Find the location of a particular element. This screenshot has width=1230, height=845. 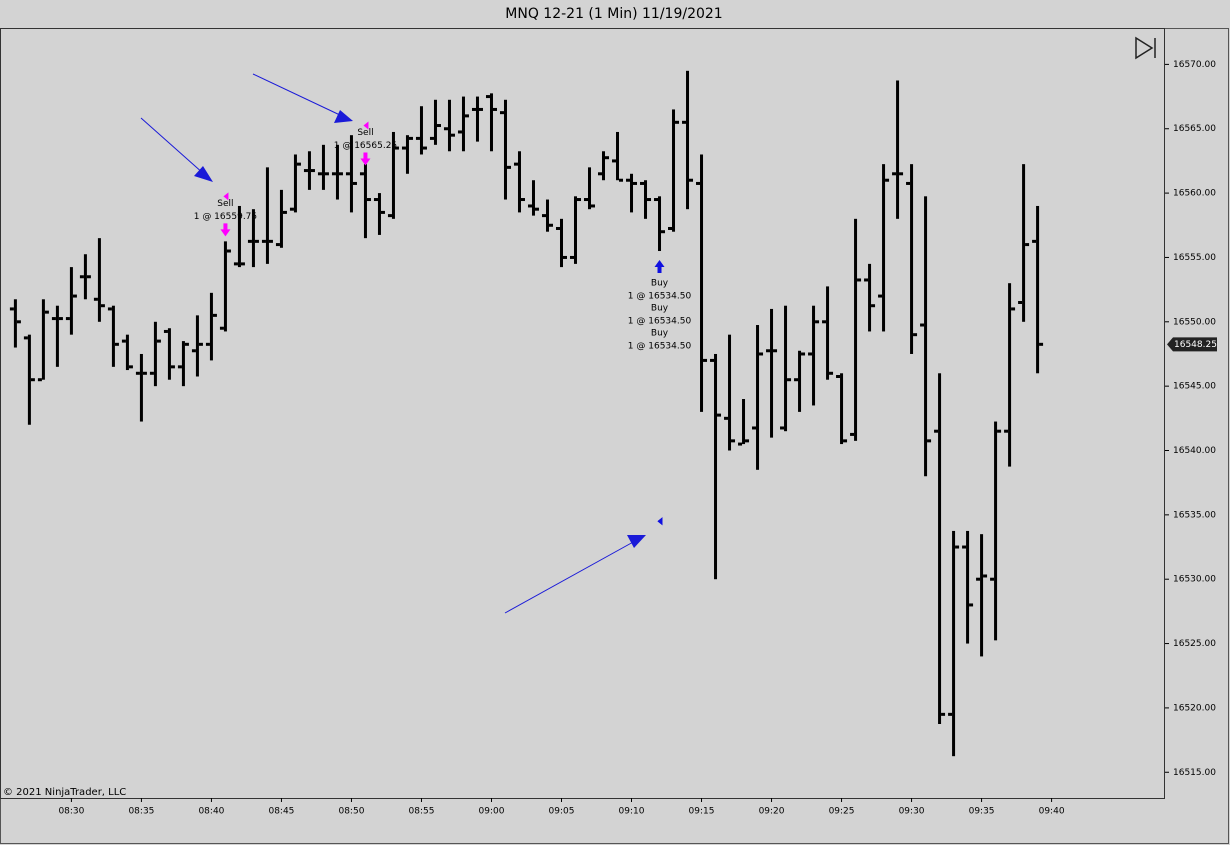

play-icon is located at coordinates (1144, 48).